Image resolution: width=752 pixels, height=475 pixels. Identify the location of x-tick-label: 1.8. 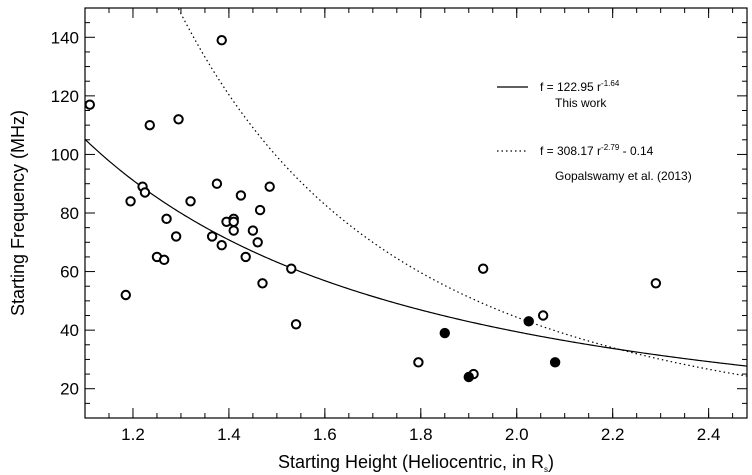
(421, 434).